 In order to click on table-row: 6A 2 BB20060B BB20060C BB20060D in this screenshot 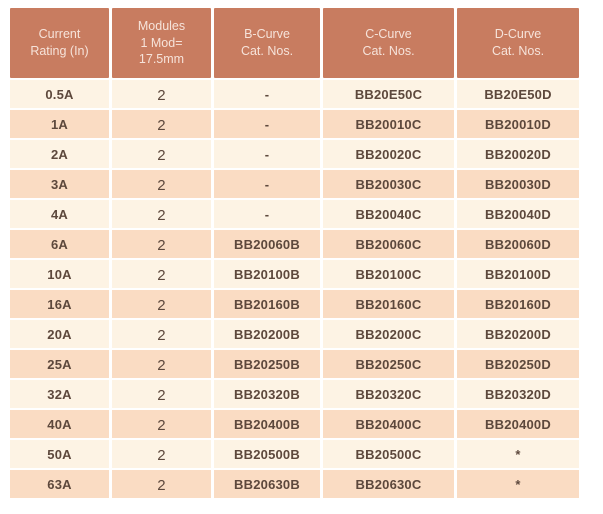, I will do `click(294, 244)`.